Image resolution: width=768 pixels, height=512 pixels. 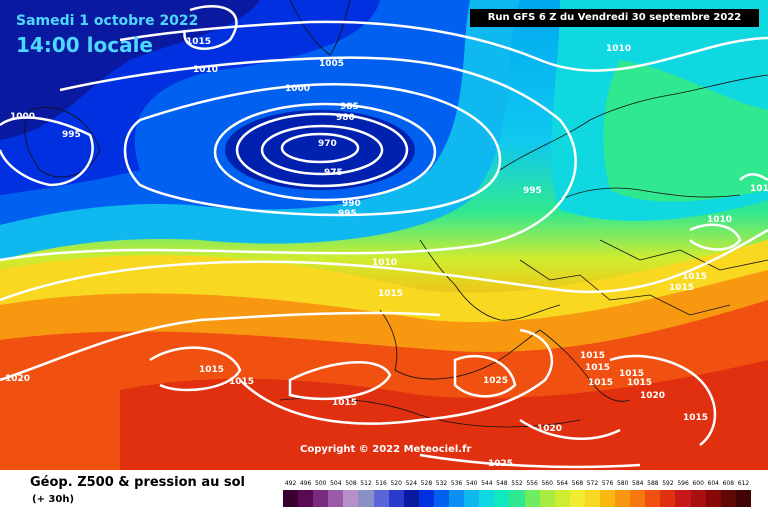 I want to click on legend-value: 528, so click(x=426, y=483).